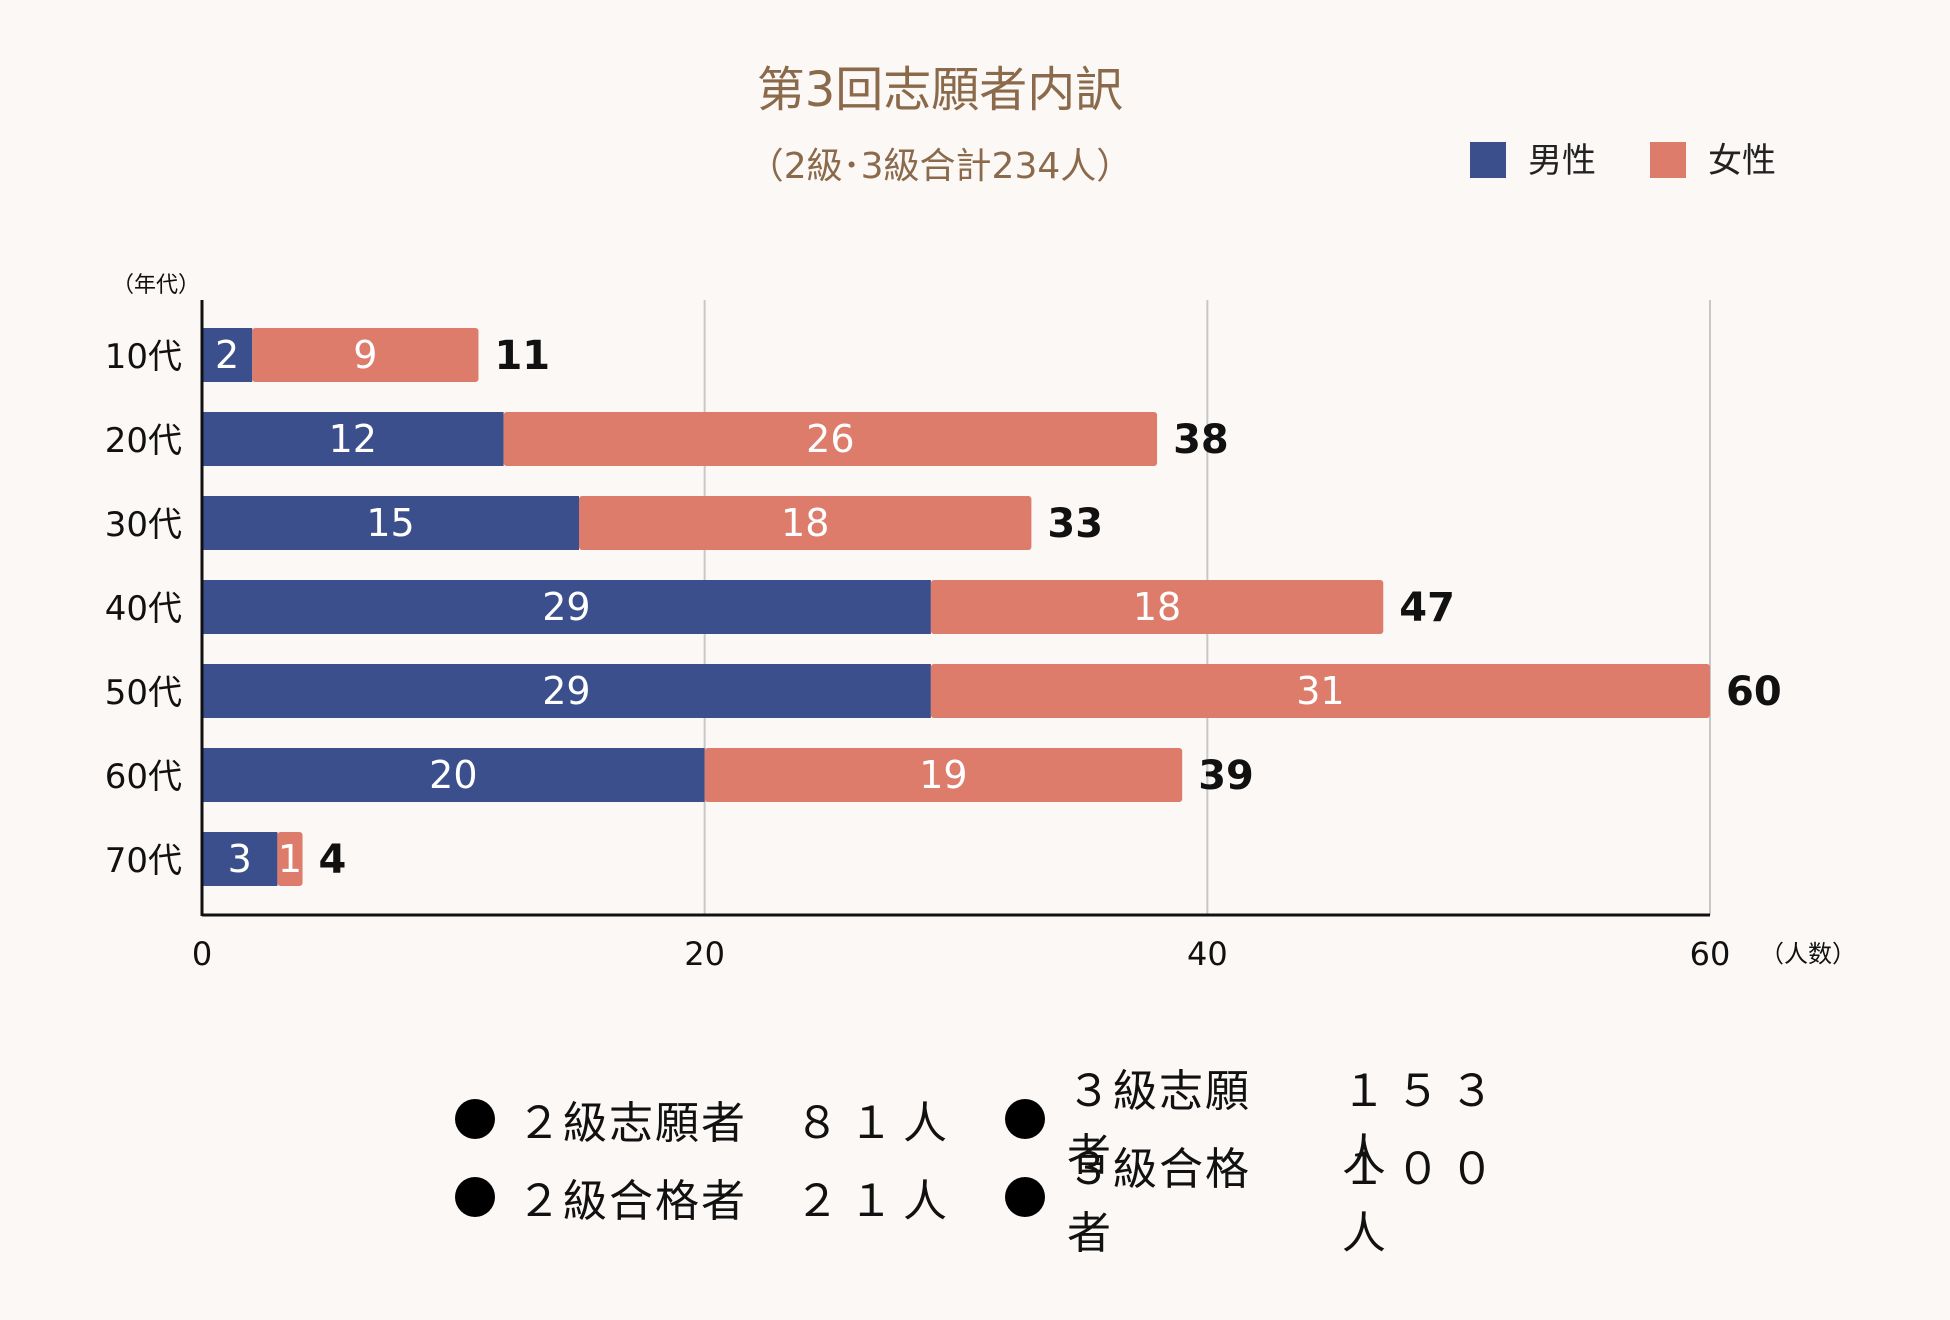  What do you see at coordinates (202, 954) in the screenshot?
I see `x-tick-label: 0` at bounding box center [202, 954].